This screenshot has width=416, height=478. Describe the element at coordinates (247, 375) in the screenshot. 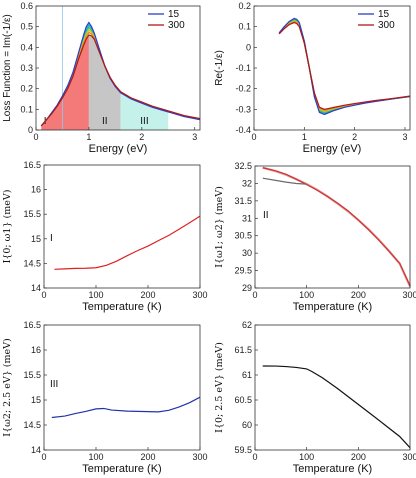

I see `y-tick-label: 61` at that location.